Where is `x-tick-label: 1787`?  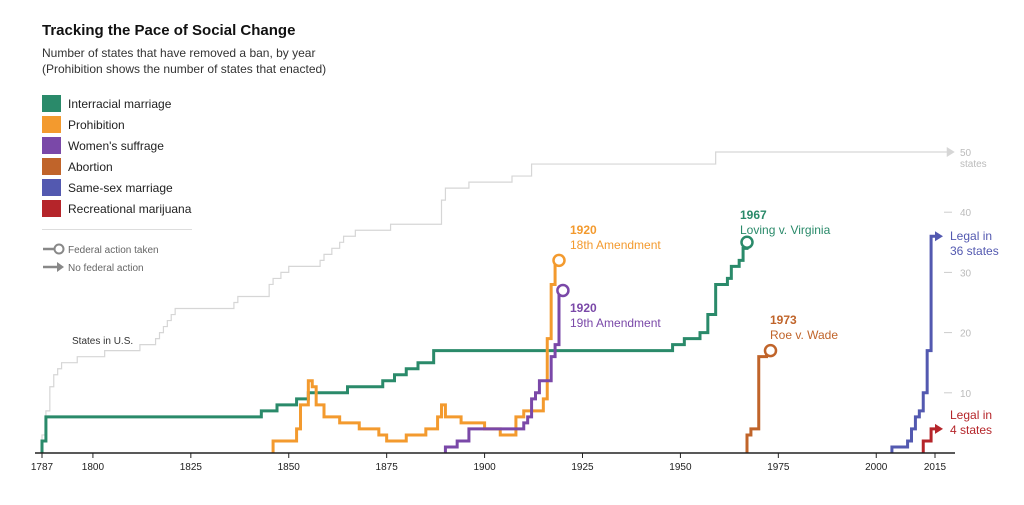 x-tick-label: 1787 is located at coordinates (42, 467).